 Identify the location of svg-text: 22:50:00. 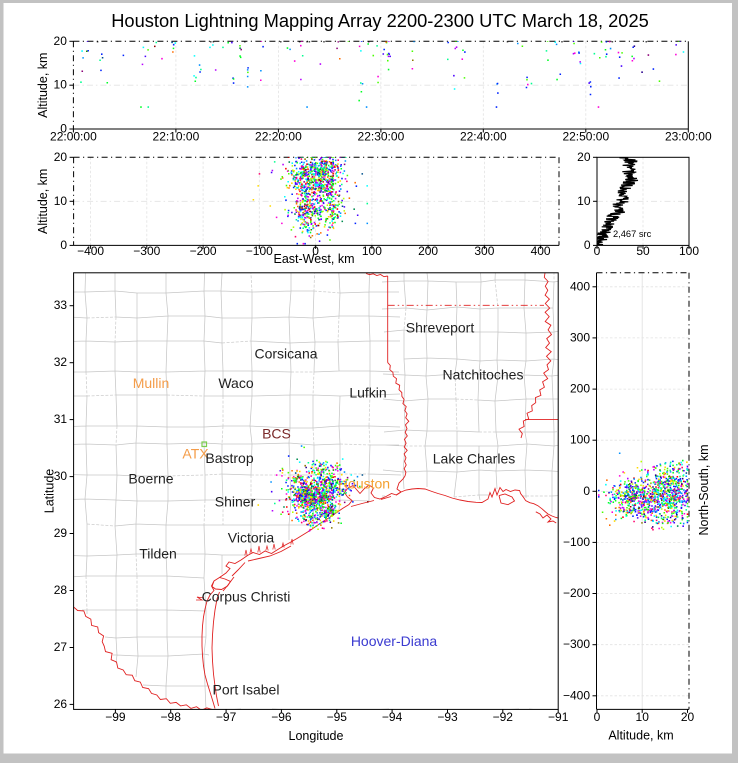
(585, 137).